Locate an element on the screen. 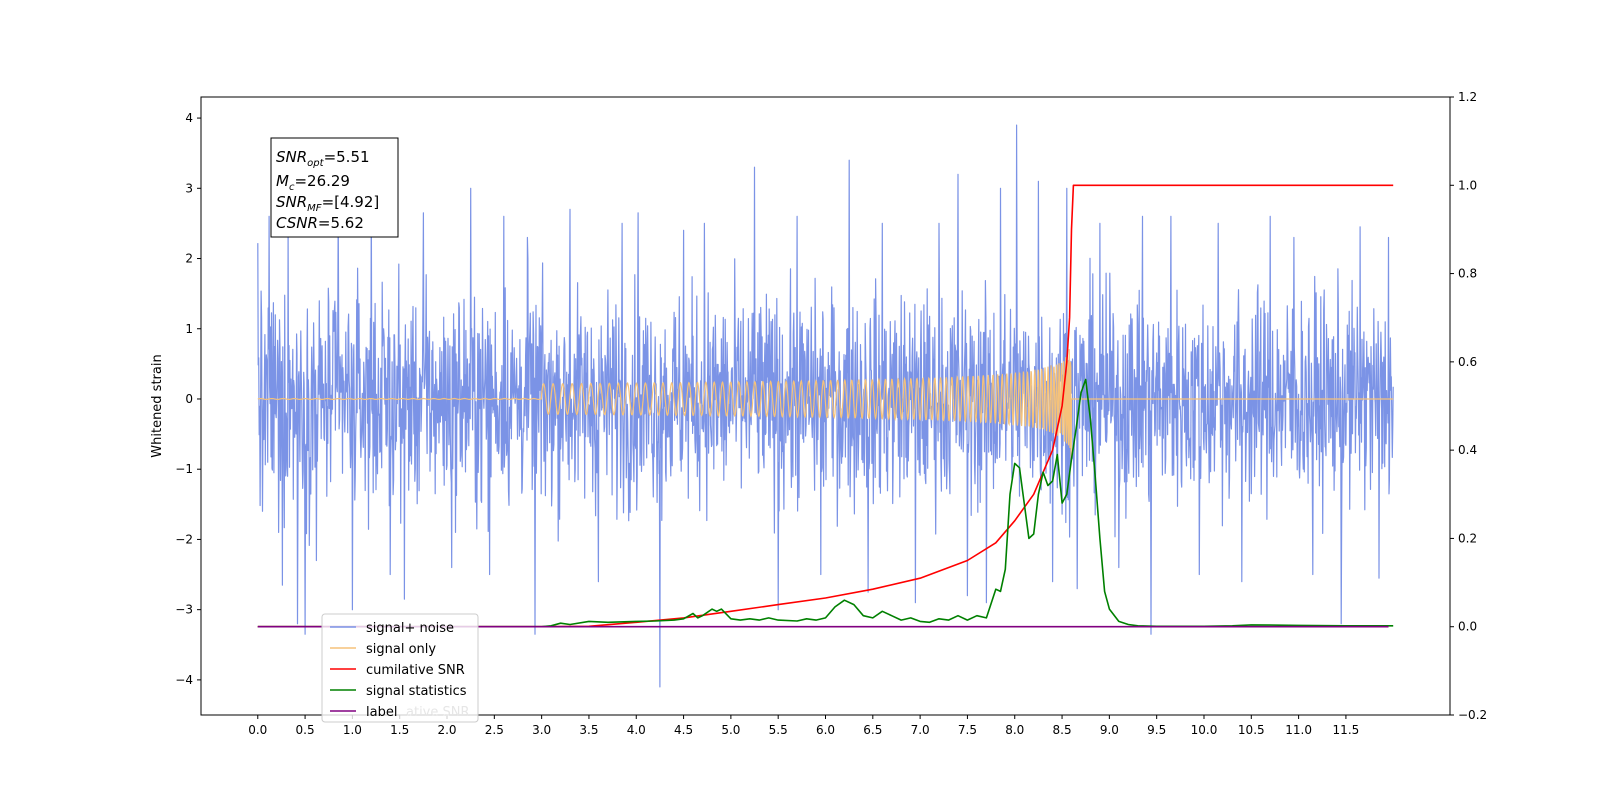 Image resolution: width=1600 pixels, height=800 pixels. x-tick-label: 3.5 is located at coordinates (588, 730).